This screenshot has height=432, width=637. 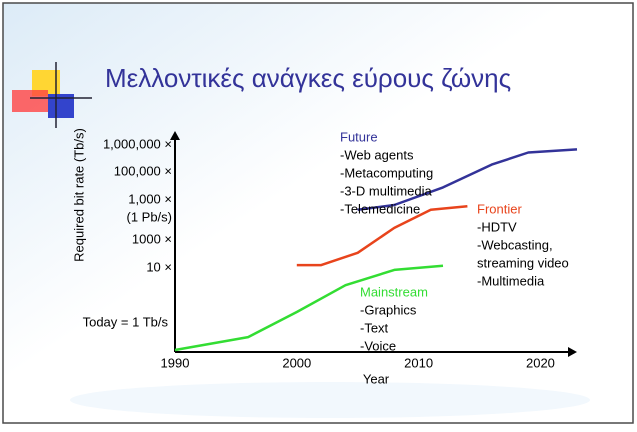 I want to click on series-item: -Telemedicine, so click(x=380, y=208).